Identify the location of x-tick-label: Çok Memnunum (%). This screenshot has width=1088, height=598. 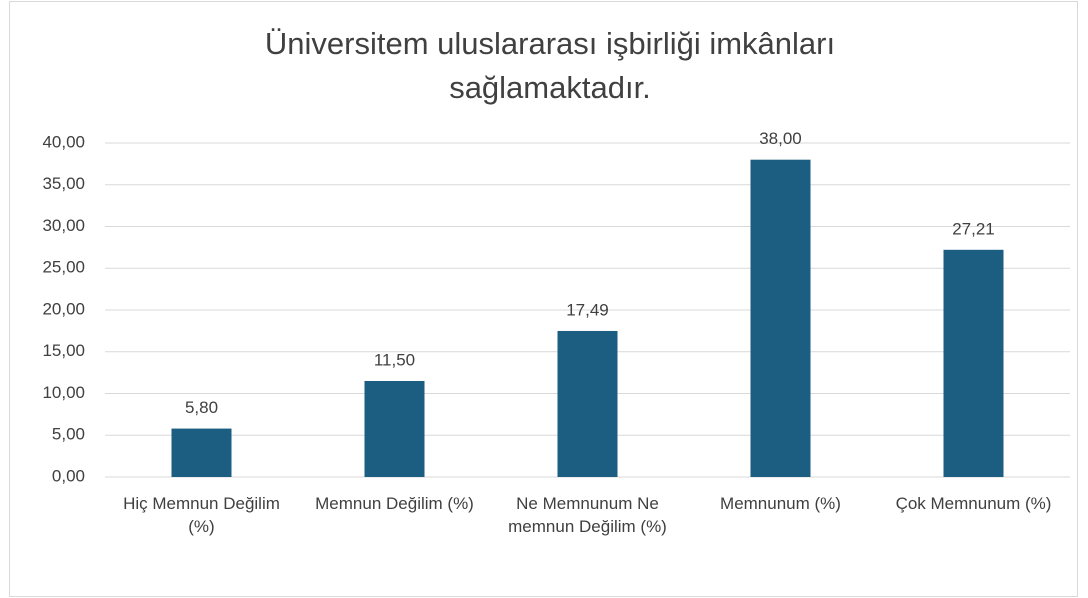
(973, 503).